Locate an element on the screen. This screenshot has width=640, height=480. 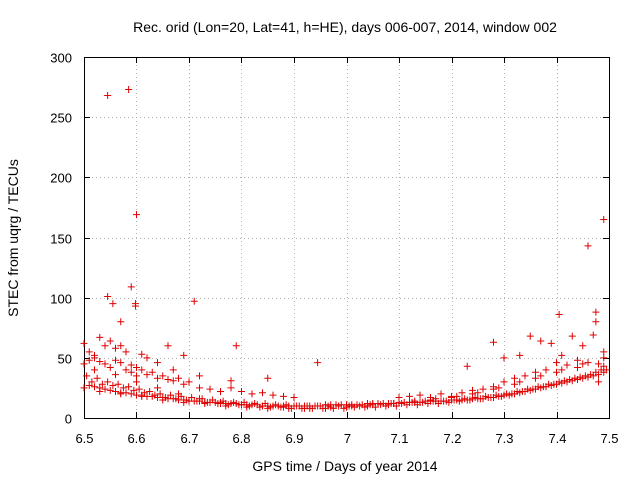
y-tick-label: 100 is located at coordinates (61, 299).